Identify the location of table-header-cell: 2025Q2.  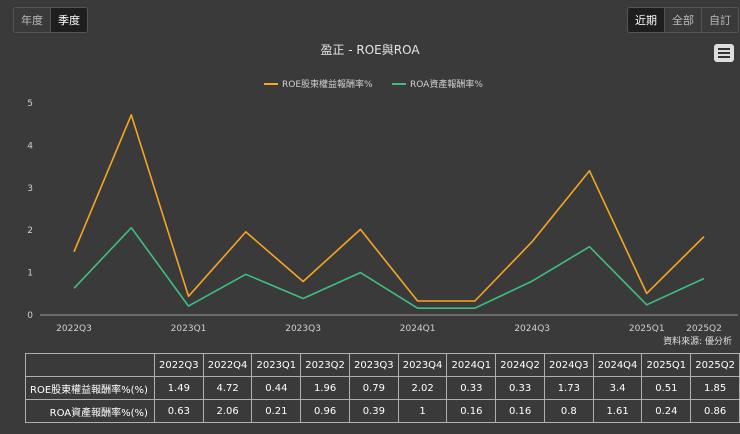
(715, 365).